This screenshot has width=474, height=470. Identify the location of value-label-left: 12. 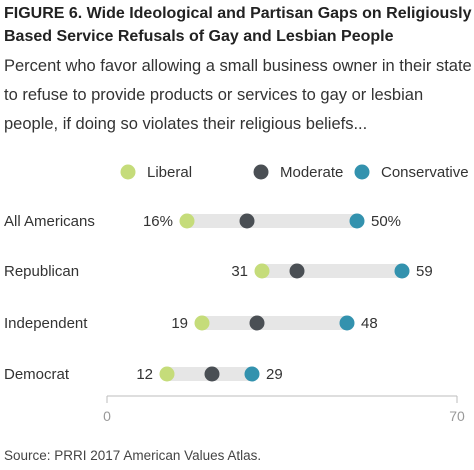
(144, 374).